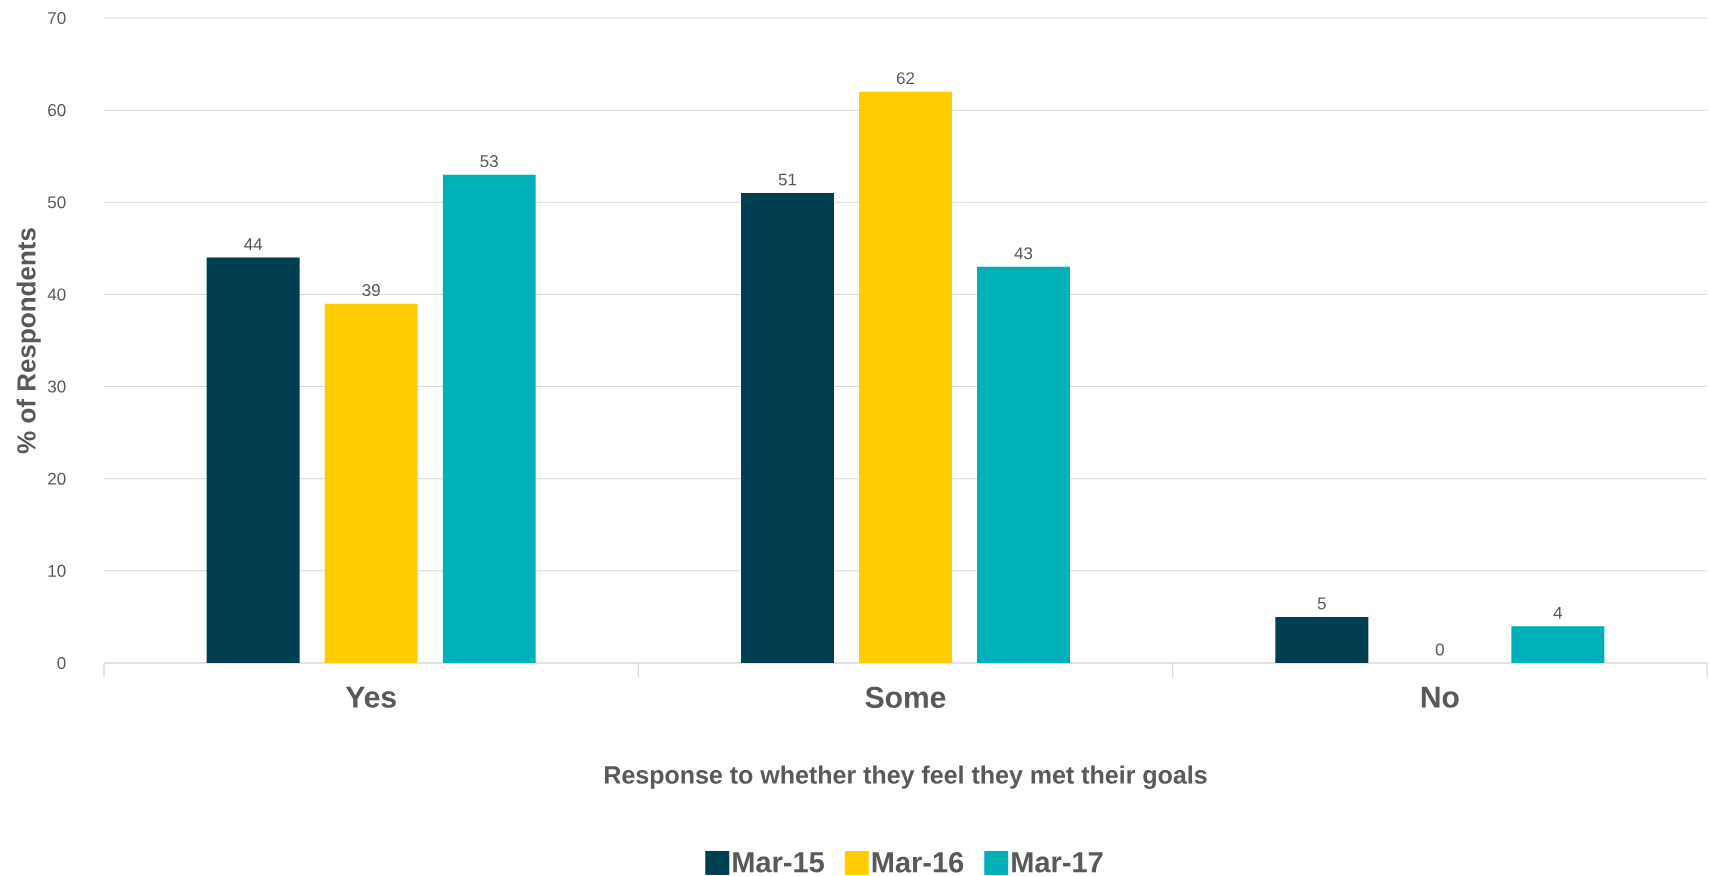  What do you see at coordinates (1440, 697) in the screenshot?
I see `x-tick-label: No` at bounding box center [1440, 697].